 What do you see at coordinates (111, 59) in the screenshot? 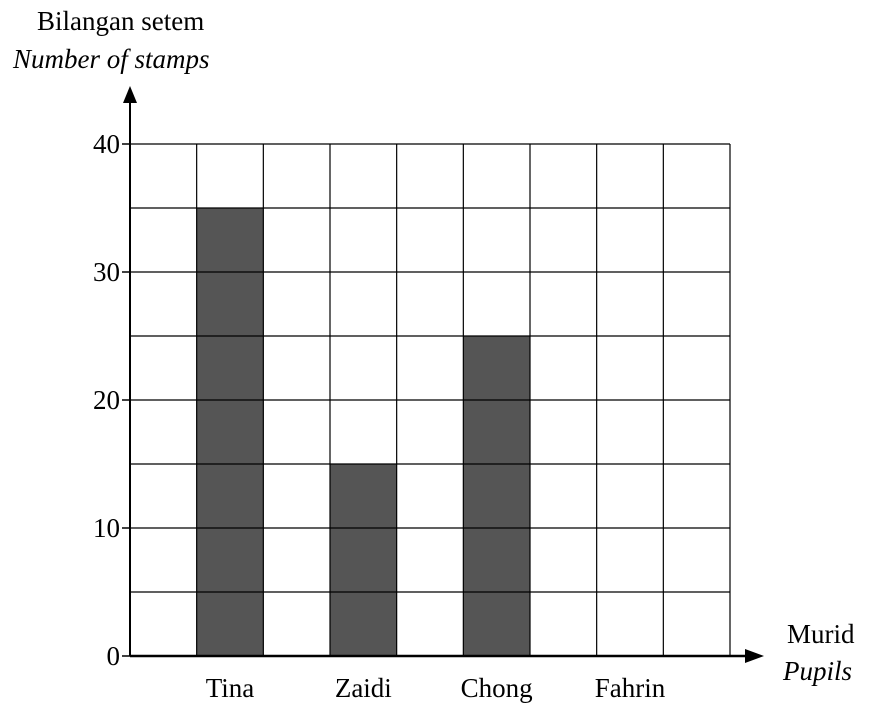
I see `y-axis-label-english: Number of stamps` at bounding box center [111, 59].